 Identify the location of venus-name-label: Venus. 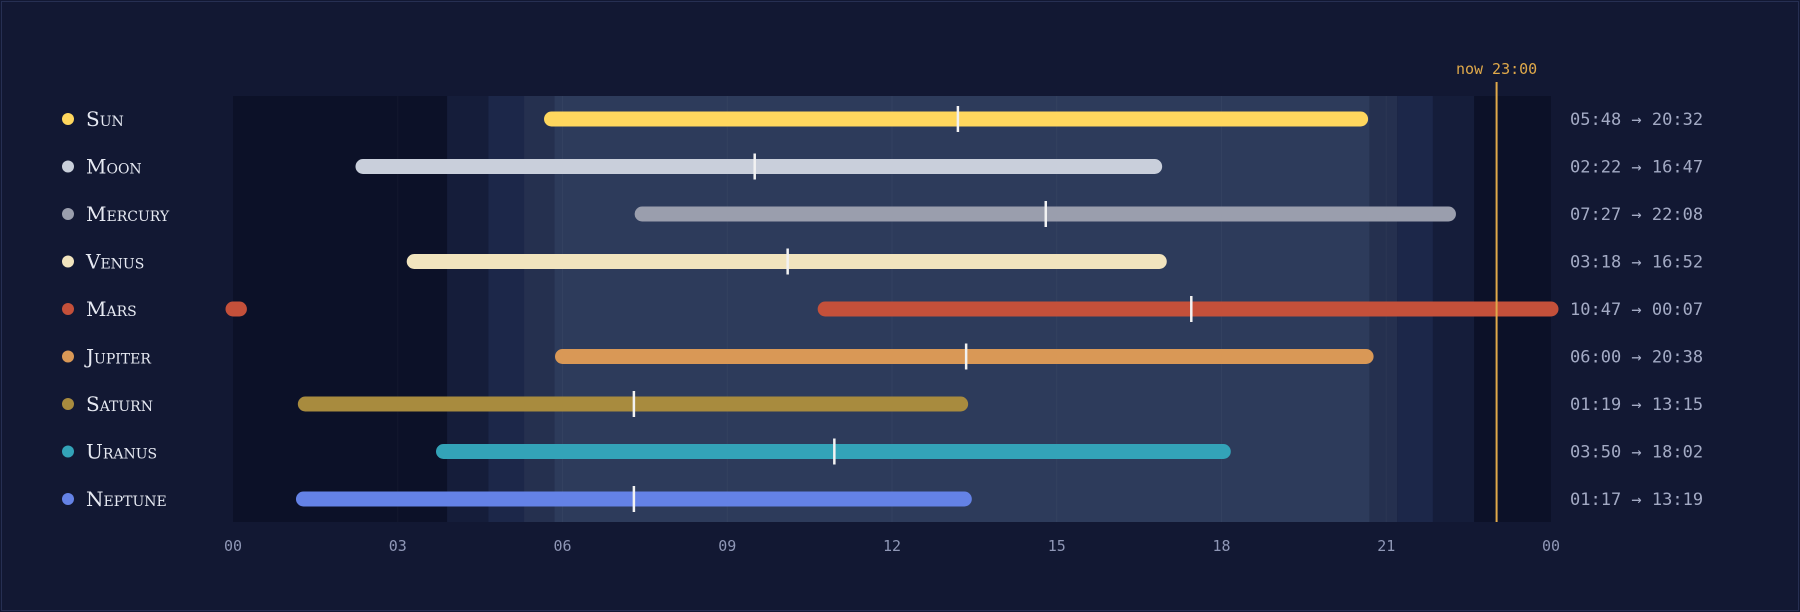
(114, 262).